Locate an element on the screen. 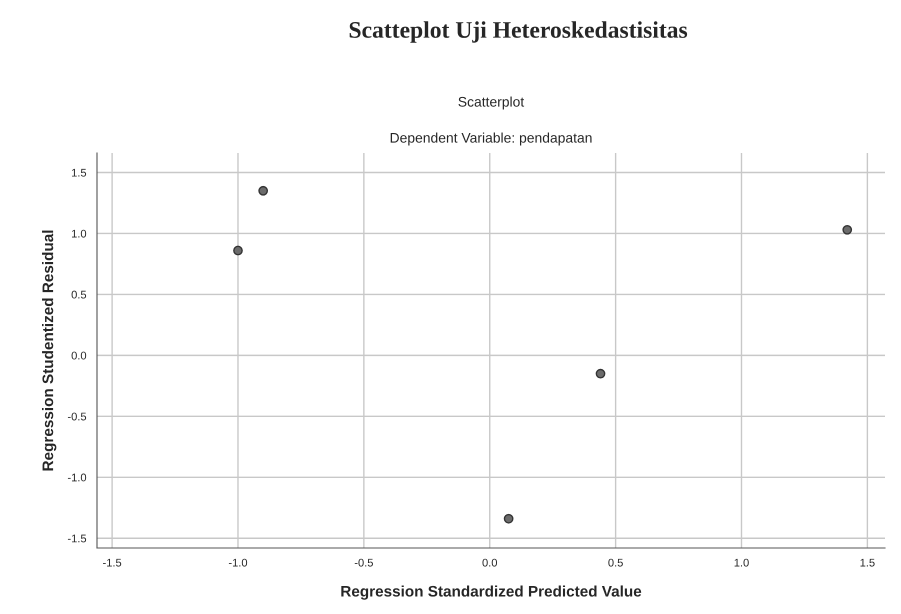 This screenshot has width=901, height=614. y-axis-title: Regression Studentized Residual is located at coordinates (49, 350).